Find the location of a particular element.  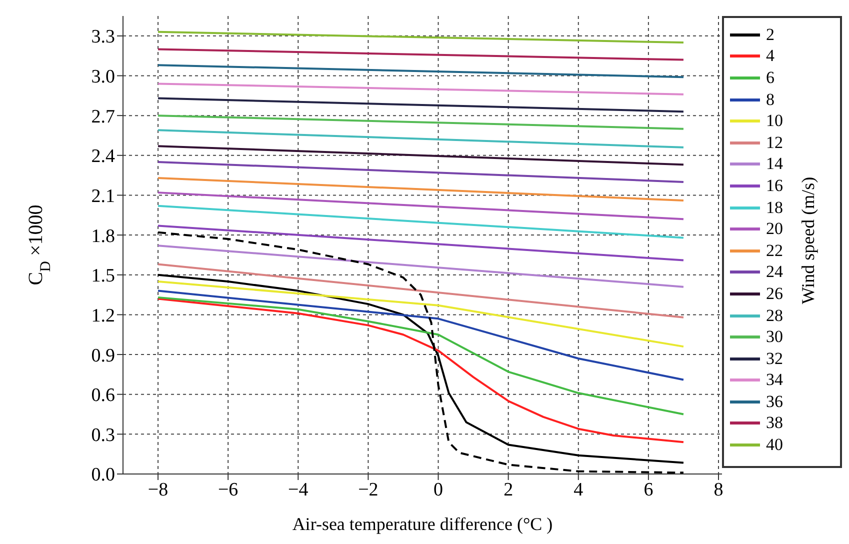

y-tick-label: 3.0 is located at coordinates (103, 77).